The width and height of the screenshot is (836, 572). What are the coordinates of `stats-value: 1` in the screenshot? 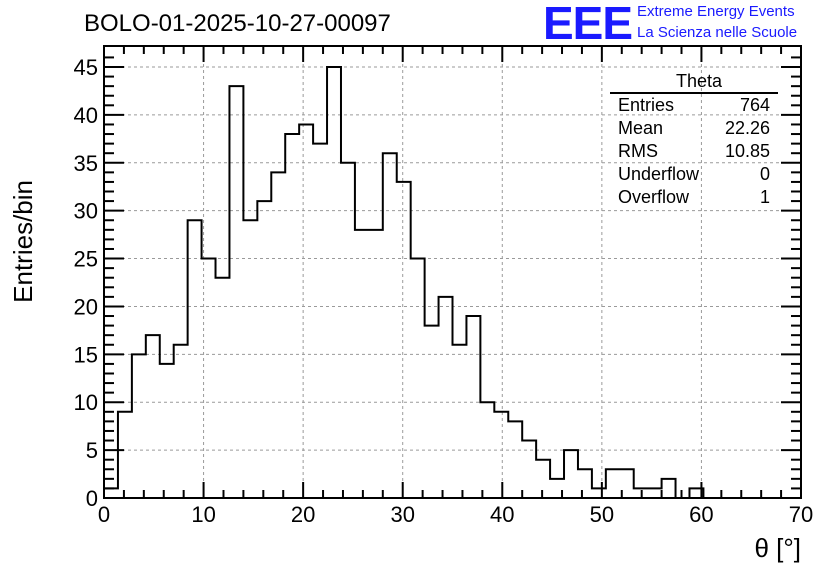 It's located at (764, 197).